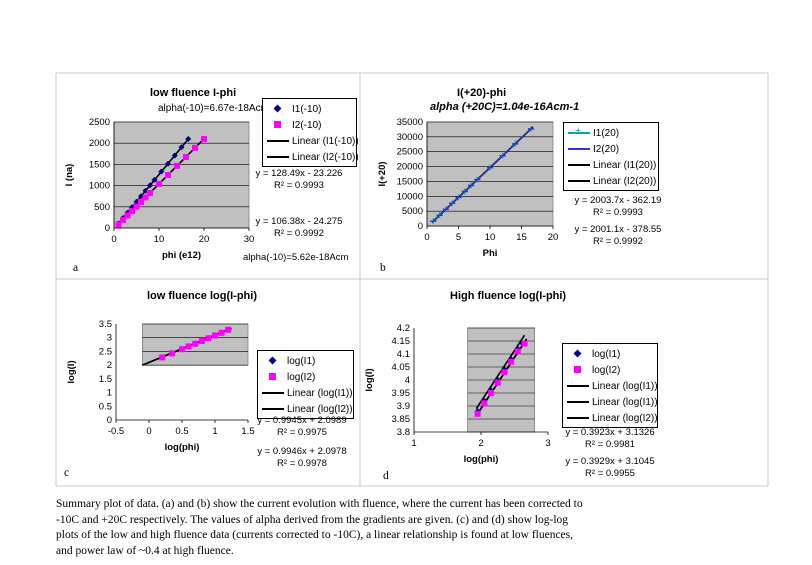 The width and height of the screenshot is (812, 565). I want to click on equation-text: y = 0.9946x + 2.0978, so click(302, 451).